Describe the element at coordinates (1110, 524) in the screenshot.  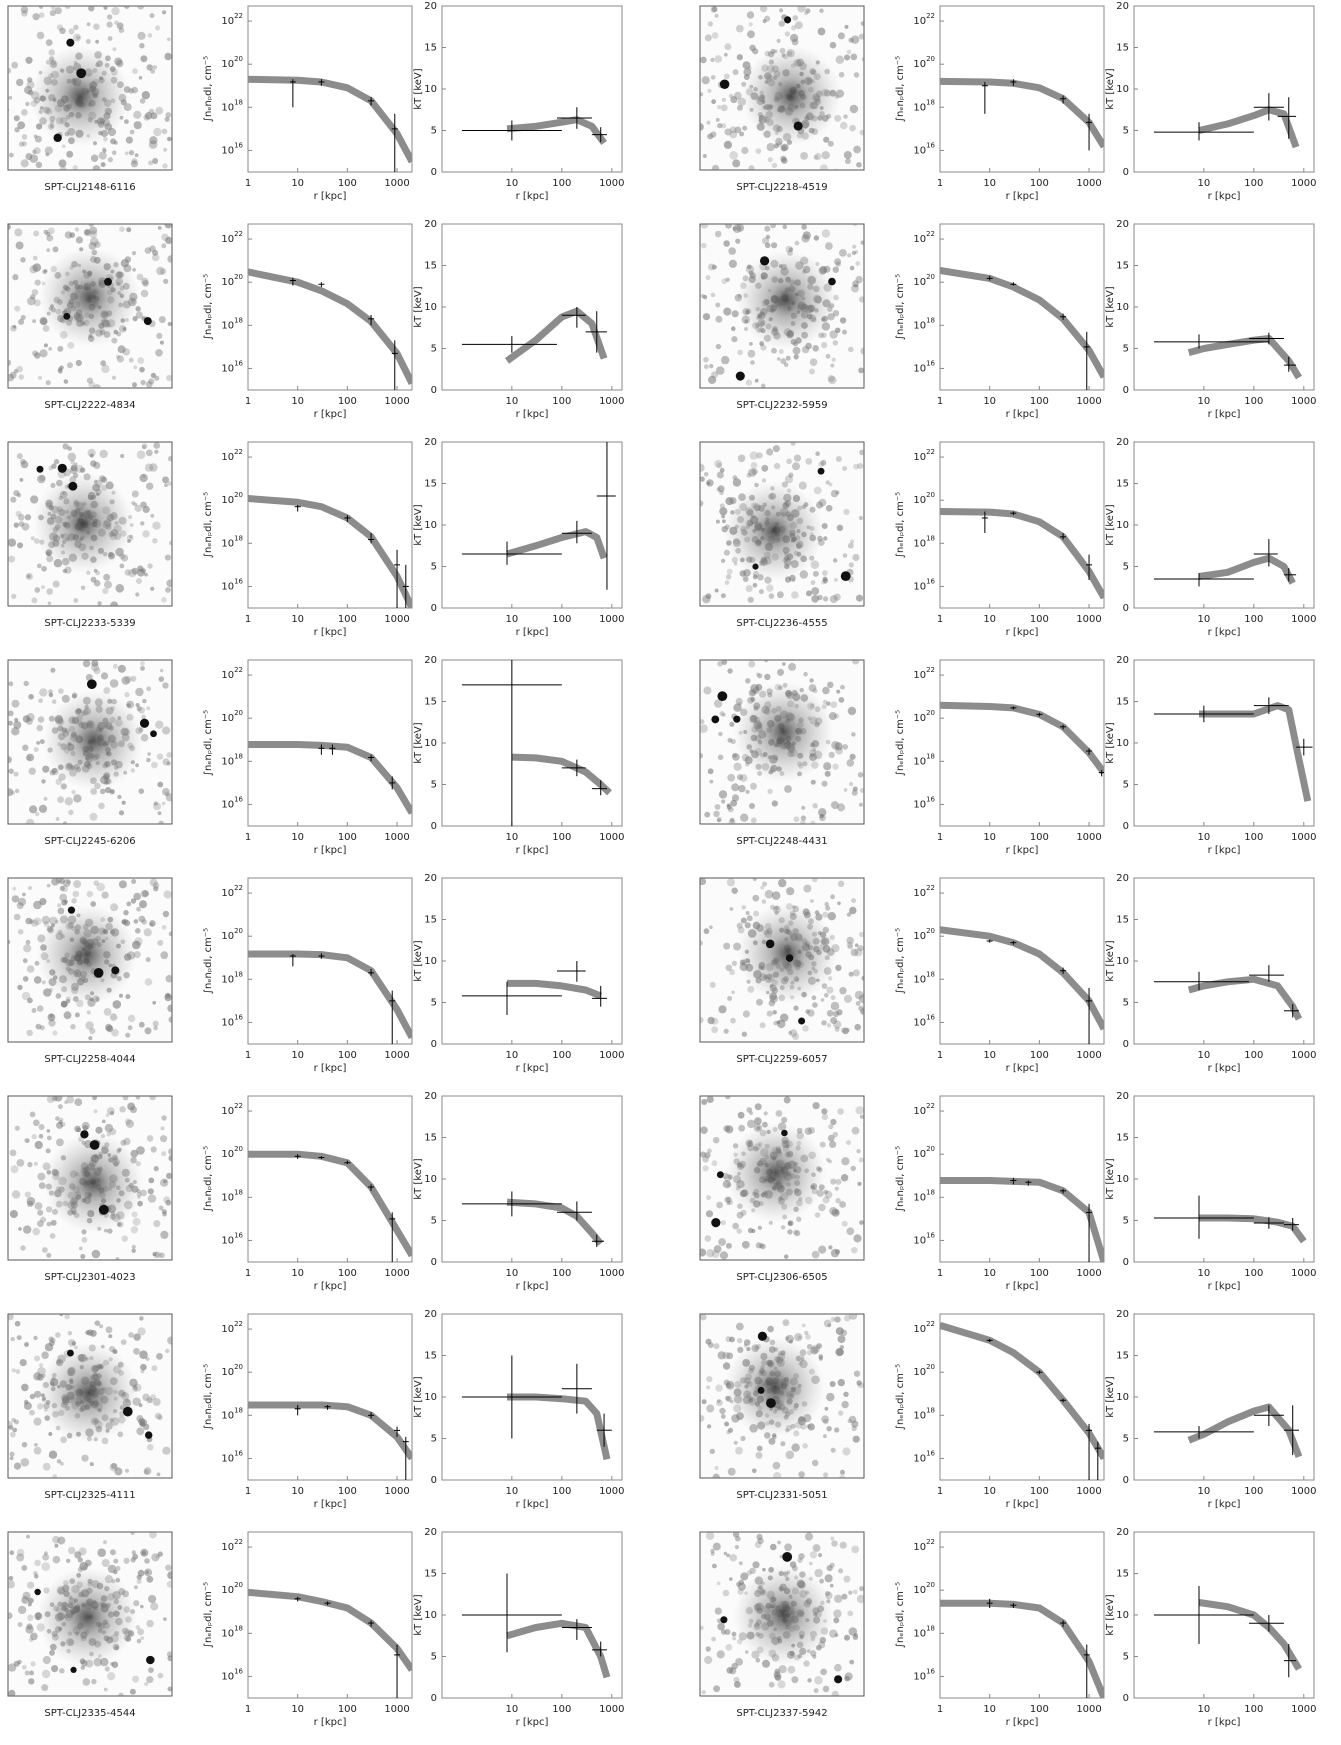
I see `y-axis-label: kT [keV]` at that location.